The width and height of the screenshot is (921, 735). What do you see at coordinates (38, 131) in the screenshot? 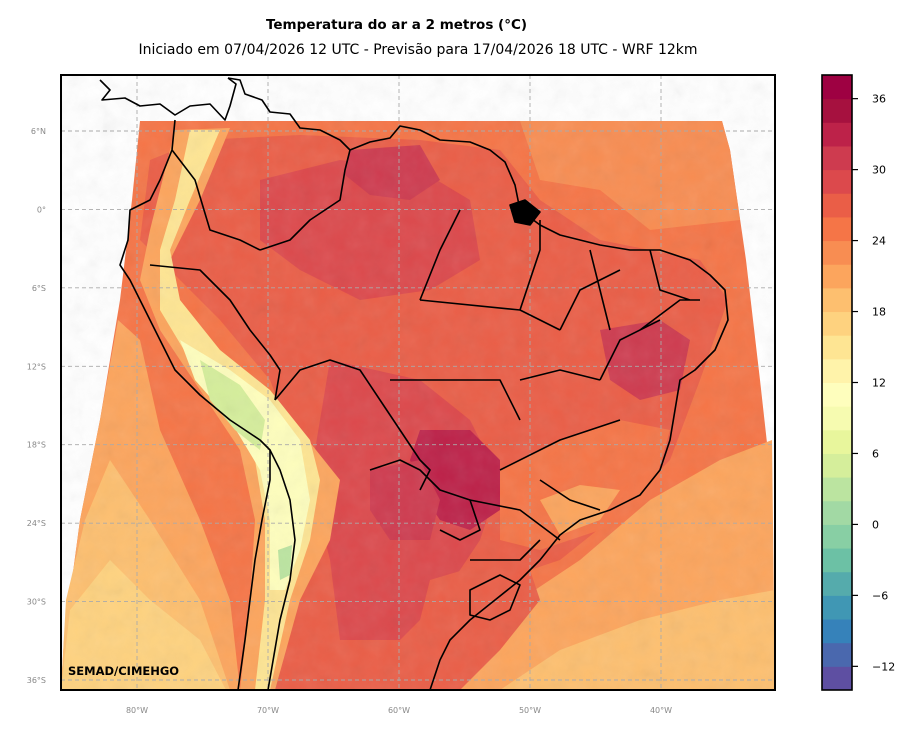
I see `lat-tick-label: 6°N` at bounding box center [38, 131].